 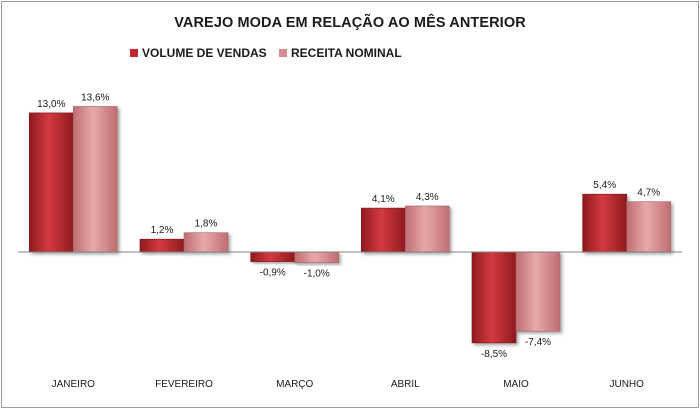 What do you see at coordinates (206, 224) in the screenshot?
I see `data-label-receita-fevereiro: 1,8%` at bounding box center [206, 224].